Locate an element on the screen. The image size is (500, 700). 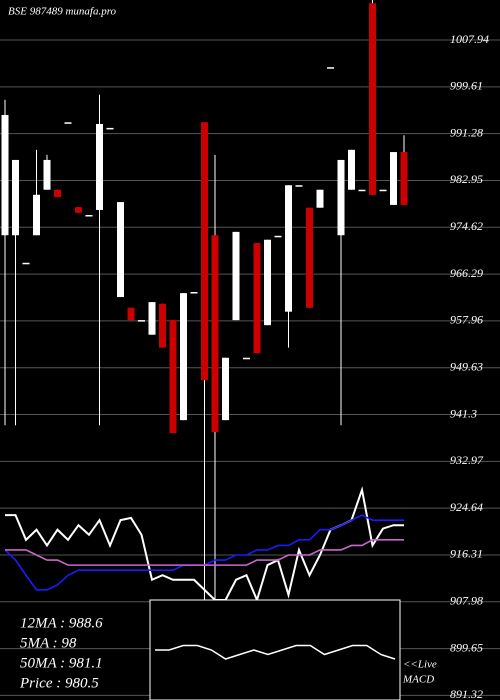
macd-panel is located at coordinates (275, 649).